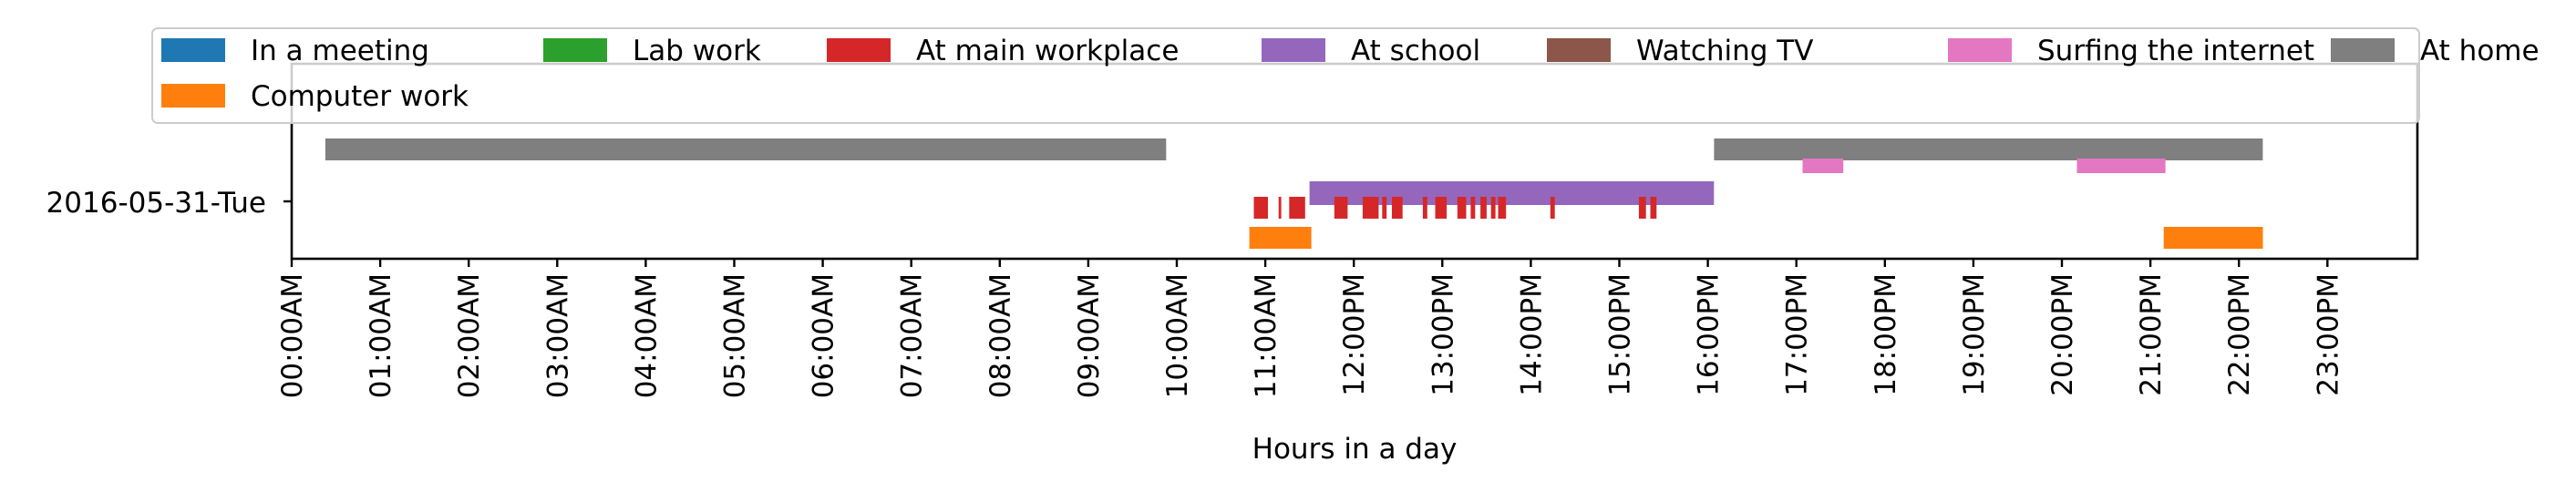 This screenshot has width=2576, height=492. Describe the element at coordinates (381, 335) in the screenshot. I see `x-tick-label: 01:00AM` at that location.